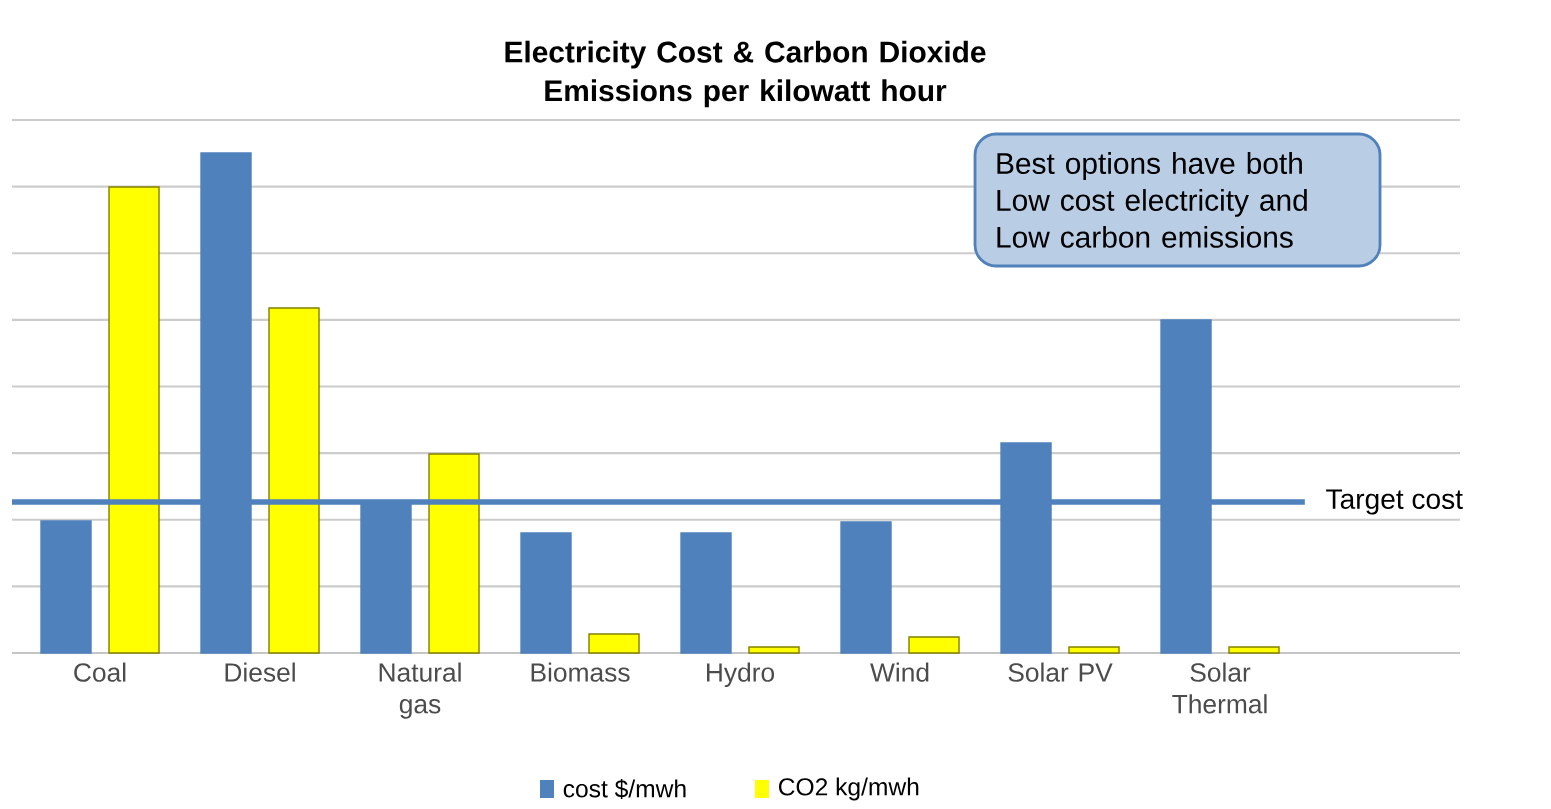 This screenshot has width=1551, height=809. What do you see at coordinates (745, 74) in the screenshot?
I see `chart-title: Electricity Cost & Carbon Dioxide Emissions per kilowatt hour` at bounding box center [745, 74].